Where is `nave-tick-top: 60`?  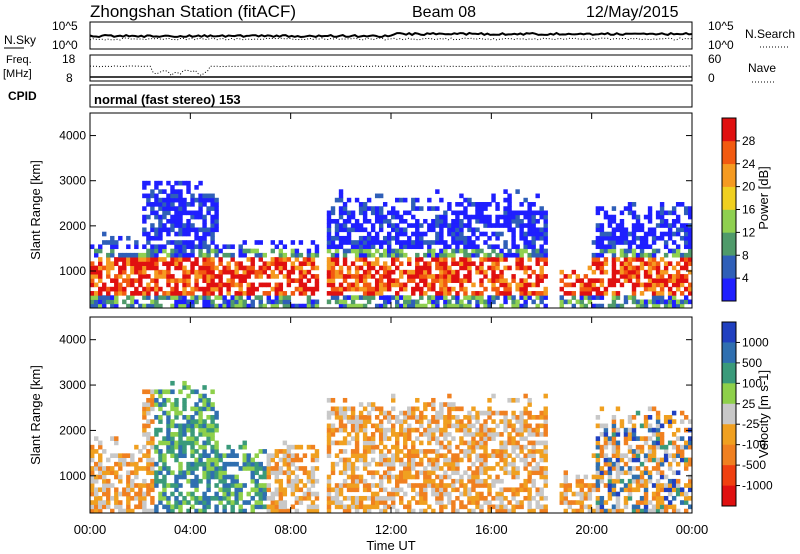
nave-tick-top: 60 is located at coordinates (715, 59).